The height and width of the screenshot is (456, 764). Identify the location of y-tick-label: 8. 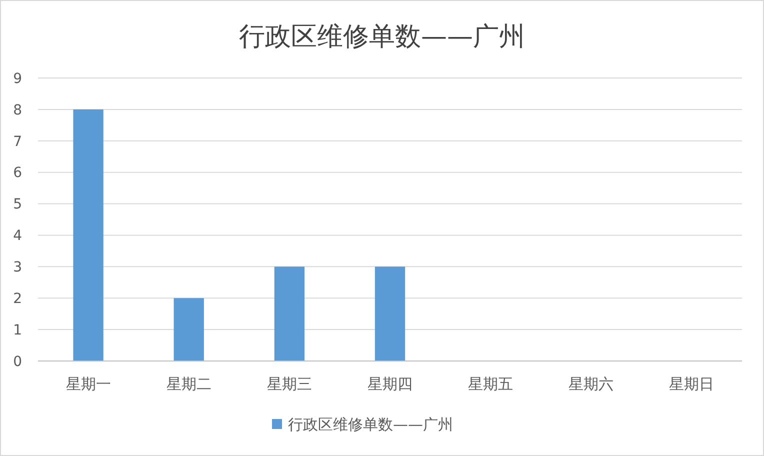
(17, 110).